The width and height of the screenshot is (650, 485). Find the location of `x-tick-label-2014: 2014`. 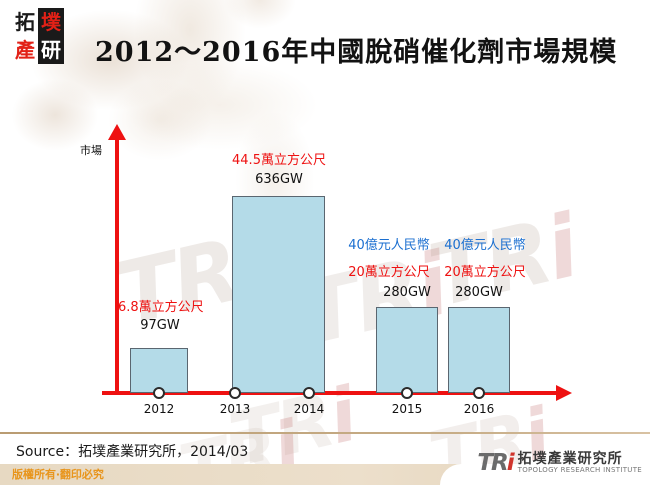

x-tick-label-2014: 2014 is located at coordinates (309, 409).